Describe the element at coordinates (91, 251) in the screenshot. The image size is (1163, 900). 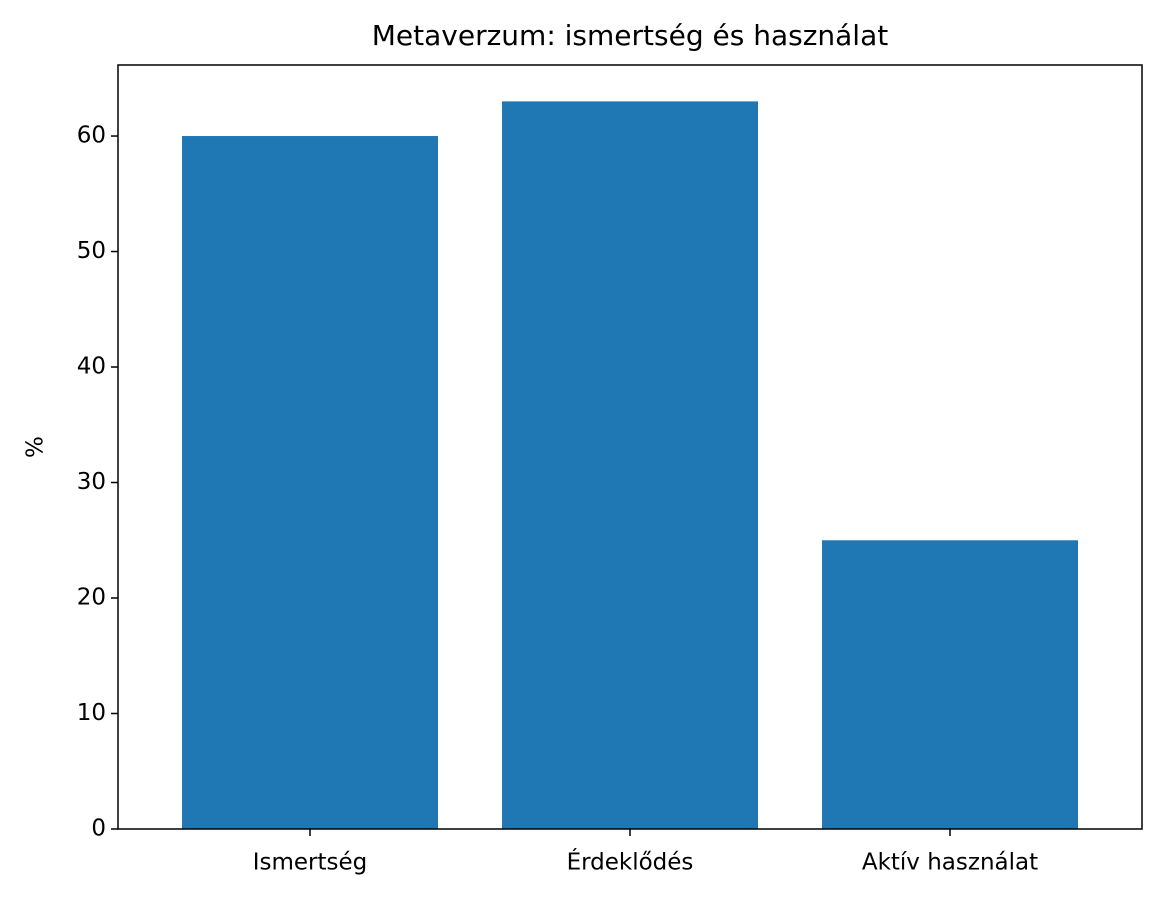
I see `y-tick-label: 50` at that location.